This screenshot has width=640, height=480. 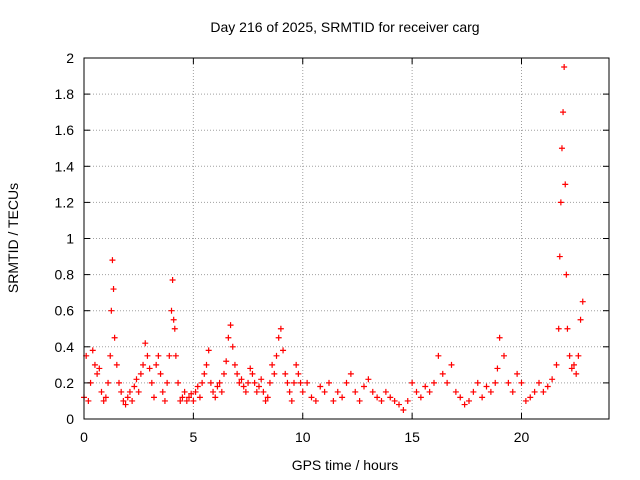 What do you see at coordinates (70, 419) in the screenshot?
I see `y-tick-label: 0` at bounding box center [70, 419].